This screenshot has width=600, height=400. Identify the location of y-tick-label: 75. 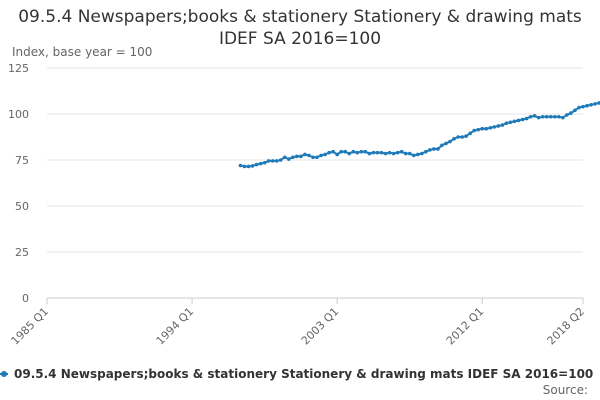
(22, 160).